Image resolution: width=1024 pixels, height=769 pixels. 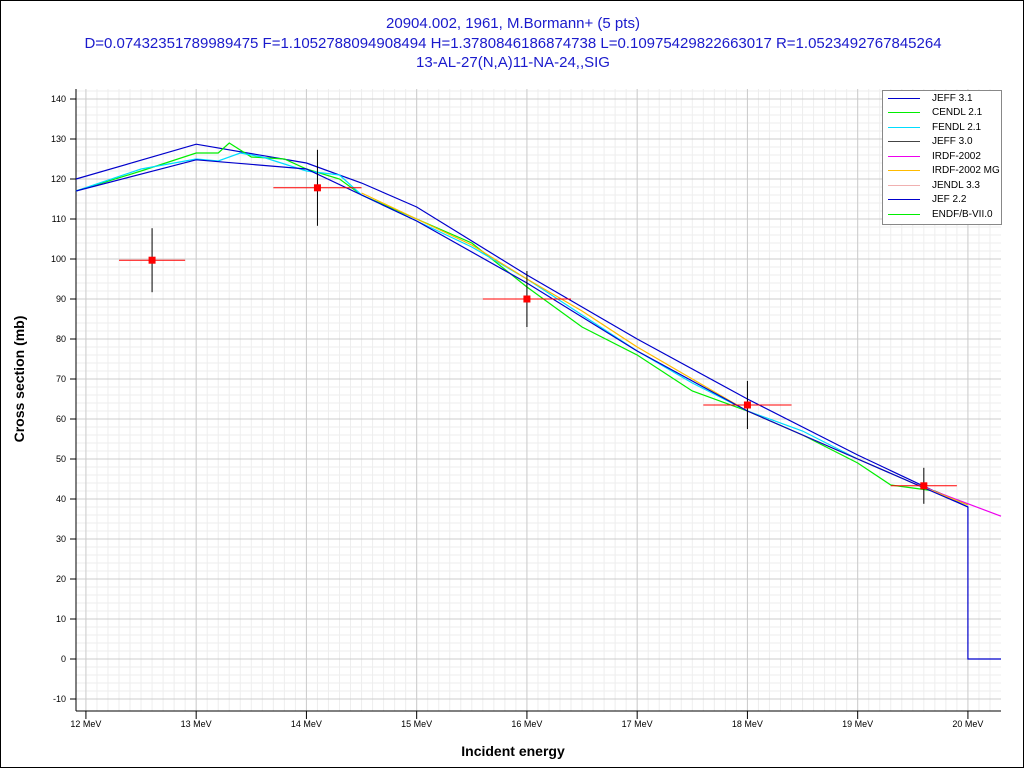 What do you see at coordinates (306, 724) in the screenshot?
I see `x-tick-label: 14 MeV` at bounding box center [306, 724].